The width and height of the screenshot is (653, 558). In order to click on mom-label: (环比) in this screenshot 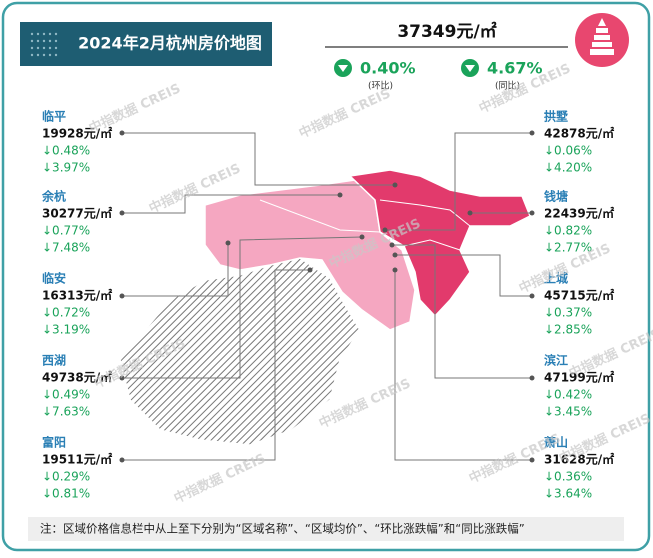, I will do `click(380, 86)`.